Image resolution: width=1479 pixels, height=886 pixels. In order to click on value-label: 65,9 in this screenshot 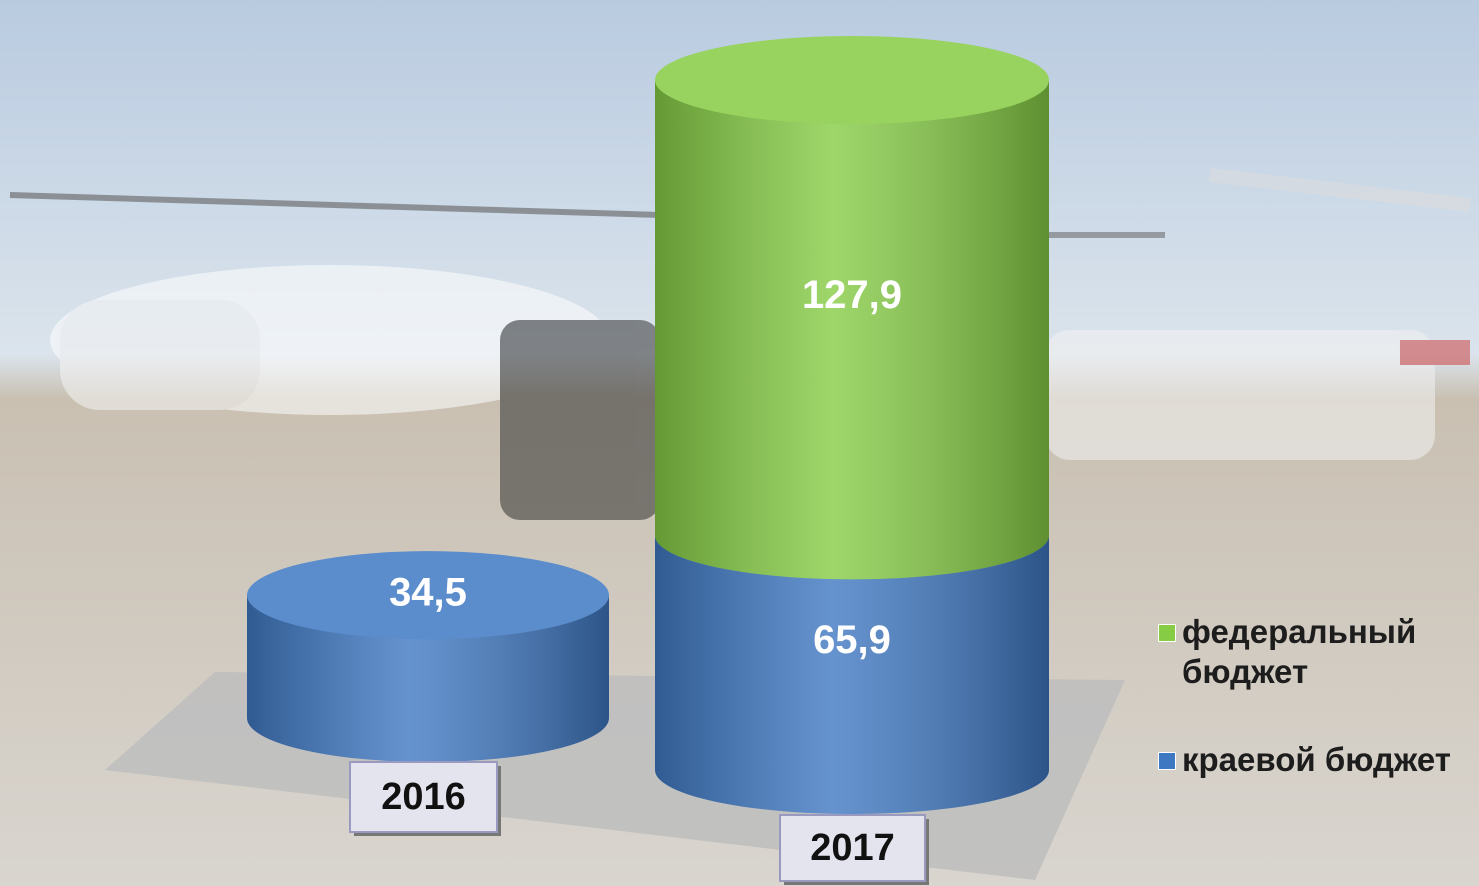, I will do `click(852, 640)`.